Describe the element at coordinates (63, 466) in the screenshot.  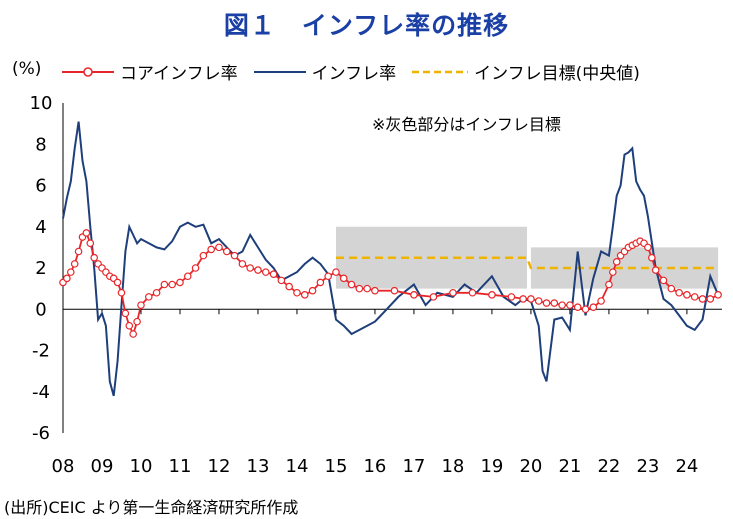
I see `x-tick-label: 08` at that location.